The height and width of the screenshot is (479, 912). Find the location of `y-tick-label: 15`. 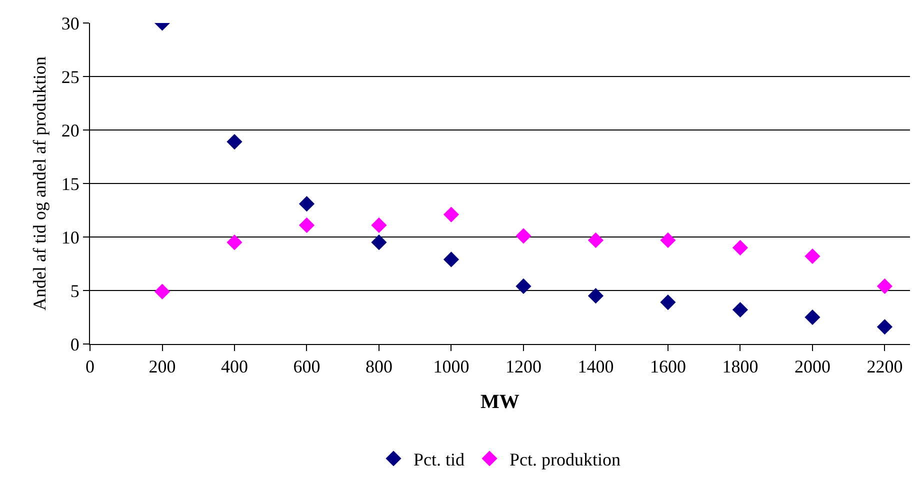

y-tick-label: 15 is located at coordinates (70, 184).